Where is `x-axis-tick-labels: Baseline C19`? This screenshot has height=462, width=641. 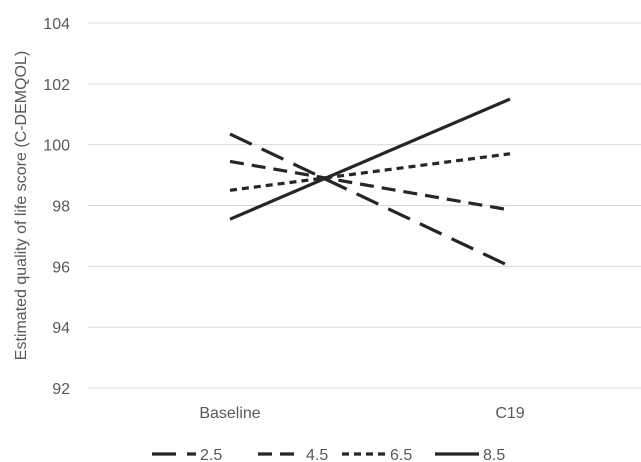
x-axis-tick-labels: Baseline C19 is located at coordinates (361, 413).